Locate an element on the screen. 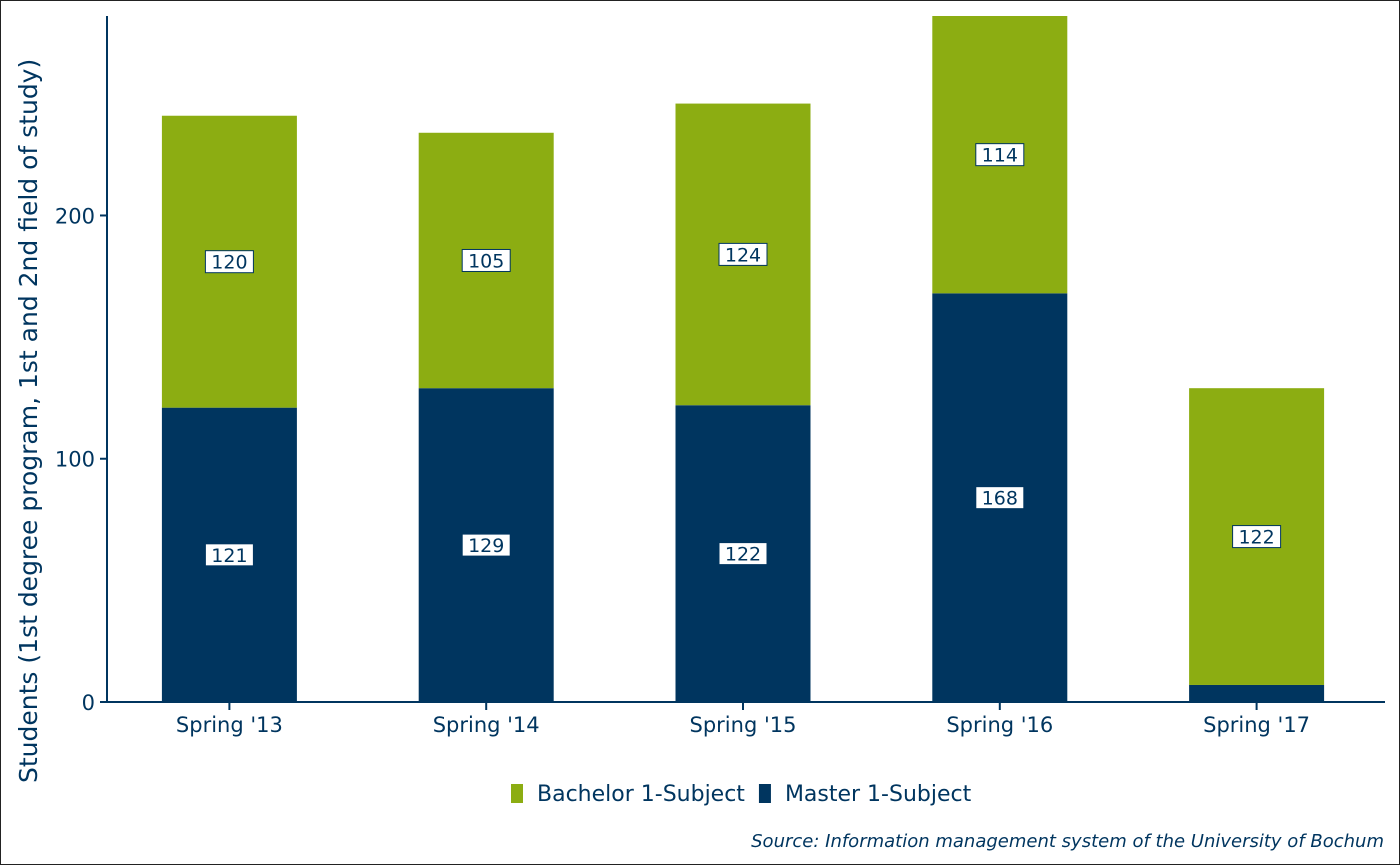 Image resolution: width=1400 pixels, height=865 pixels. data-label-bachelor-1-subject-spring-17: 122 is located at coordinates (1256, 538).